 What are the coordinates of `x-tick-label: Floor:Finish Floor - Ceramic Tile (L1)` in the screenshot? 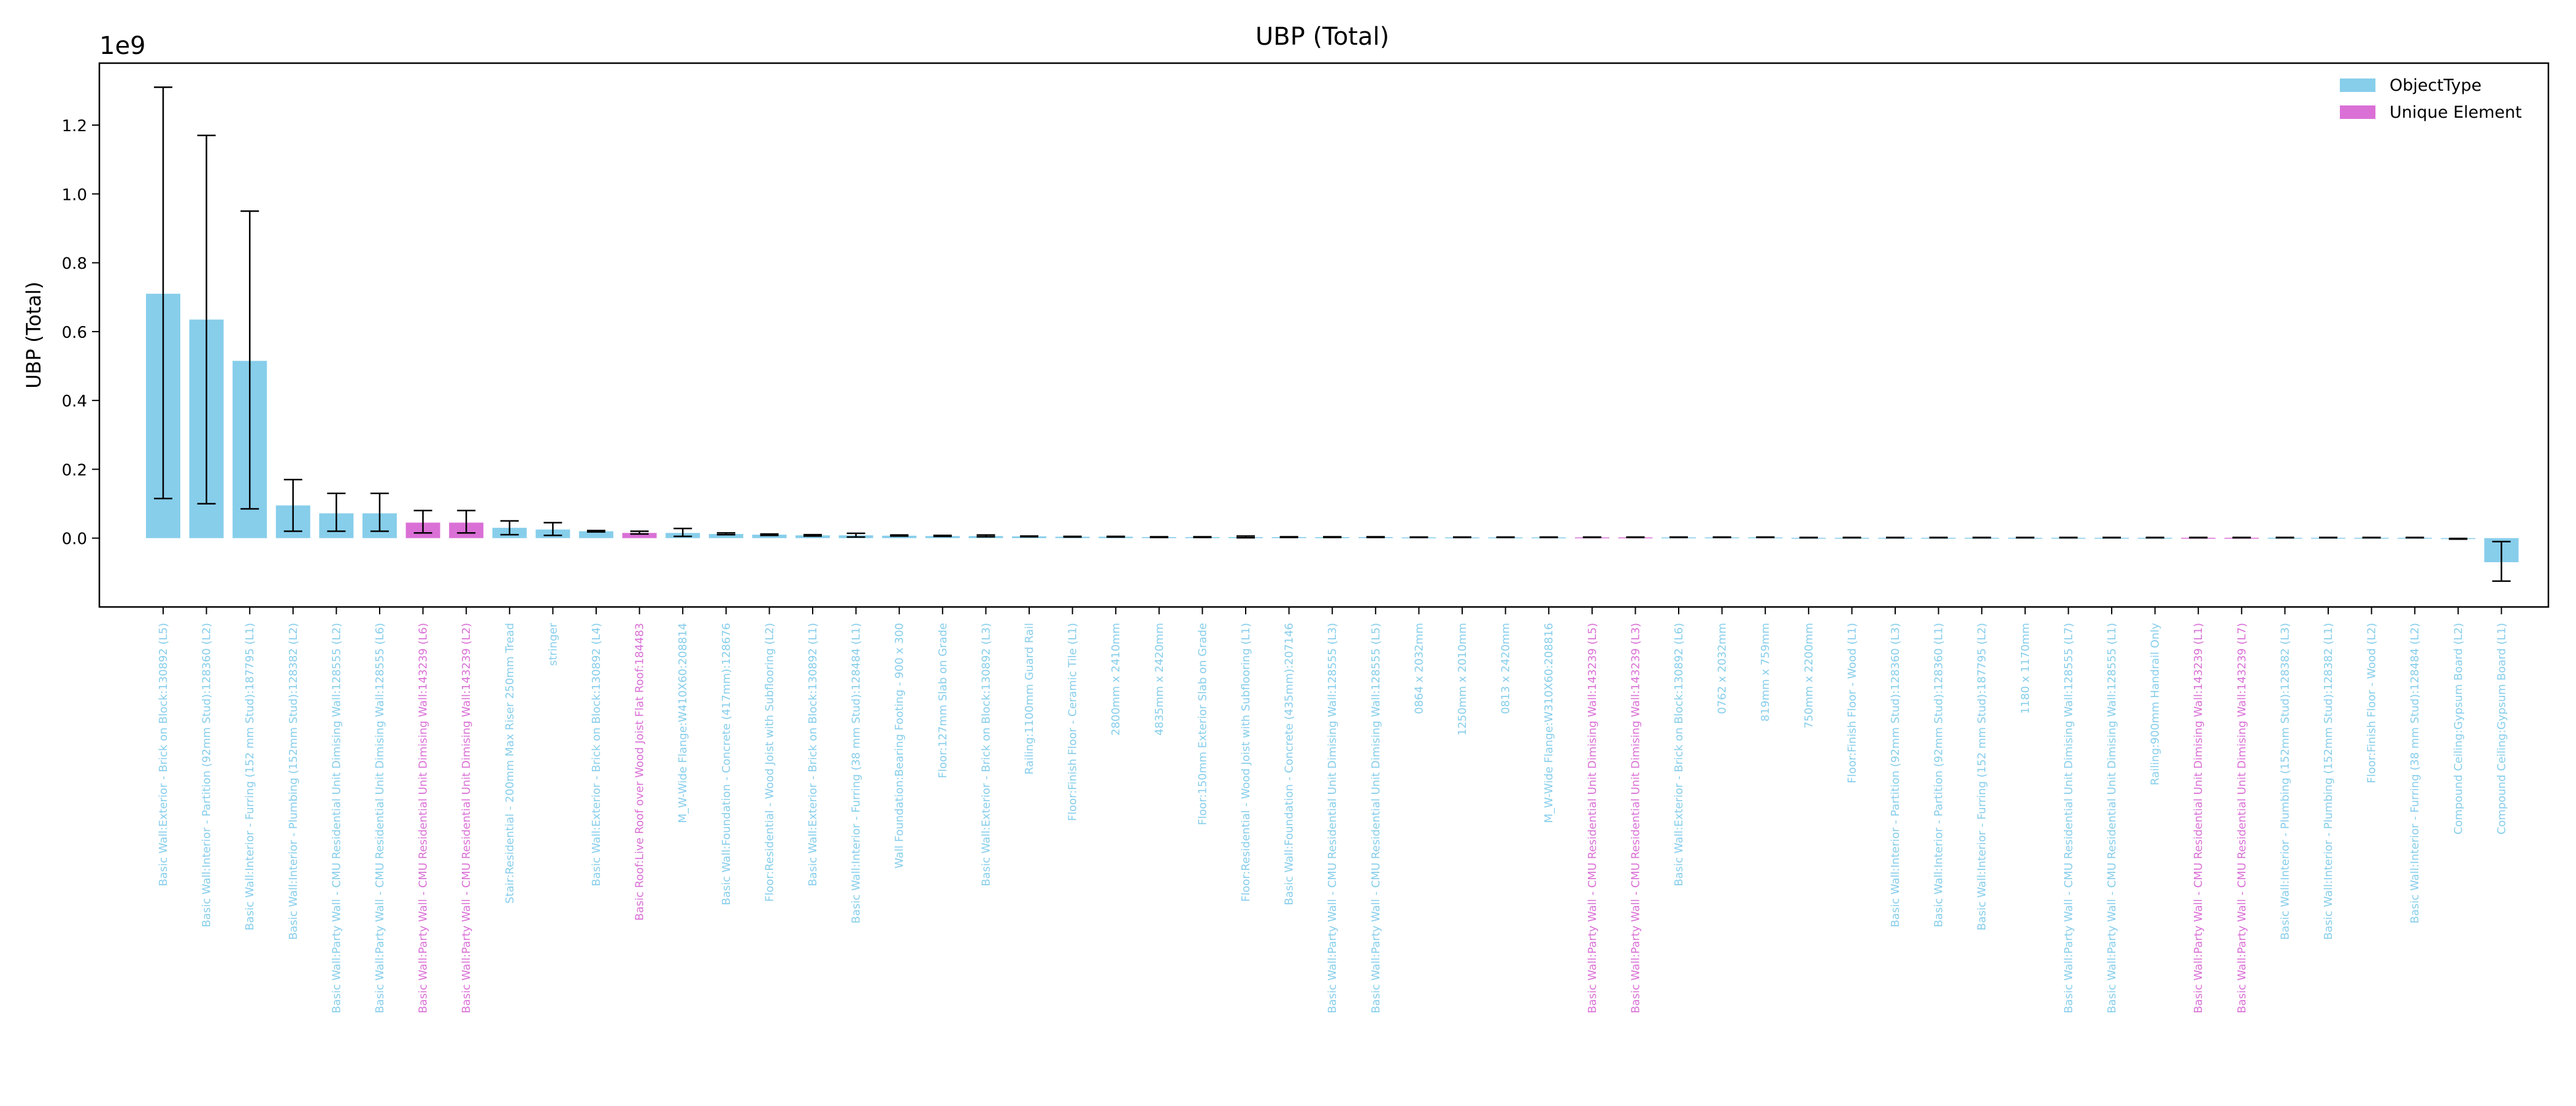 It's located at (1073, 722).